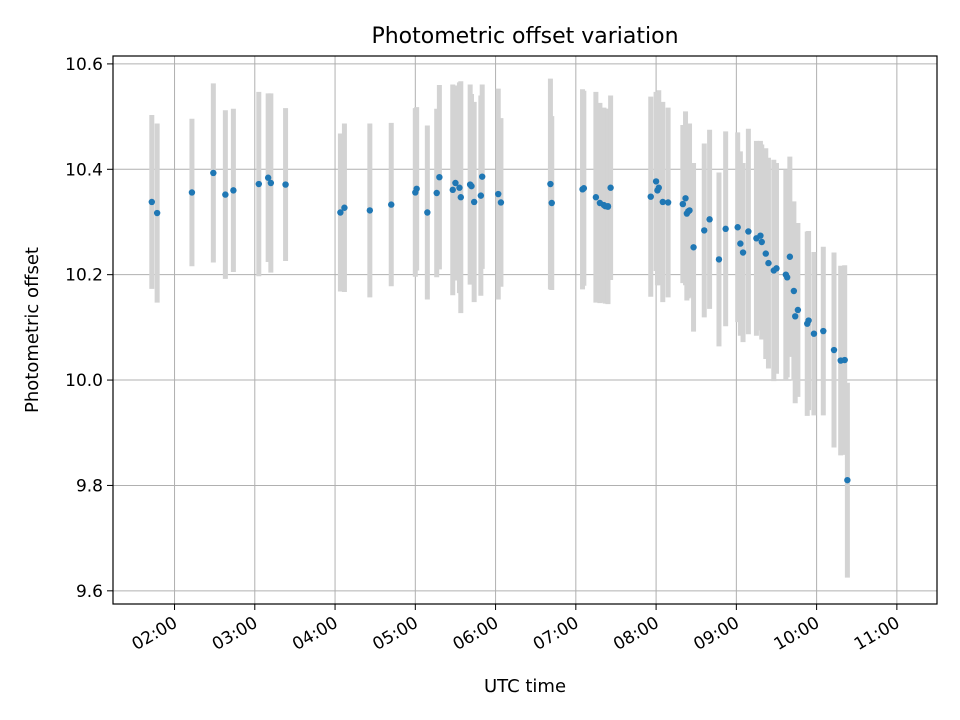 This screenshot has width=960, height=720. What do you see at coordinates (89, 486) in the screenshot?
I see `y-tick-label: 9.8` at bounding box center [89, 486].